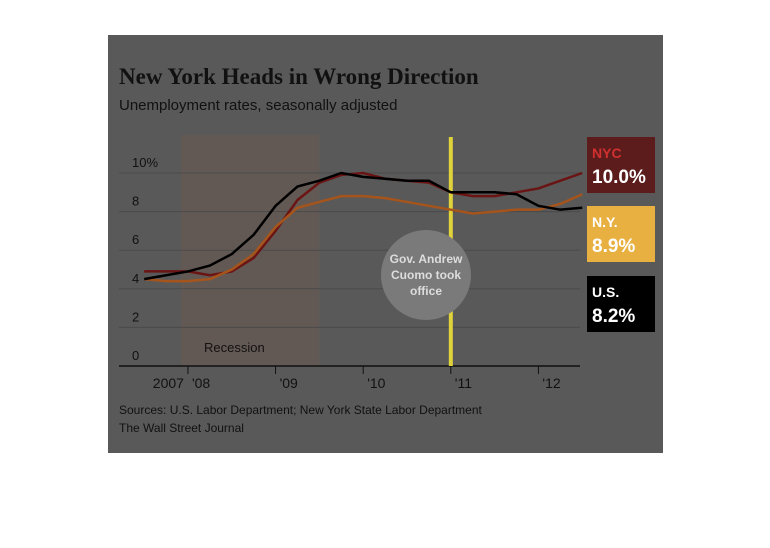 The height and width of the screenshot is (548, 770). Describe the element at coordinates (605, 292) in the screenshot. I see `legend-label: U.S.` at that location.